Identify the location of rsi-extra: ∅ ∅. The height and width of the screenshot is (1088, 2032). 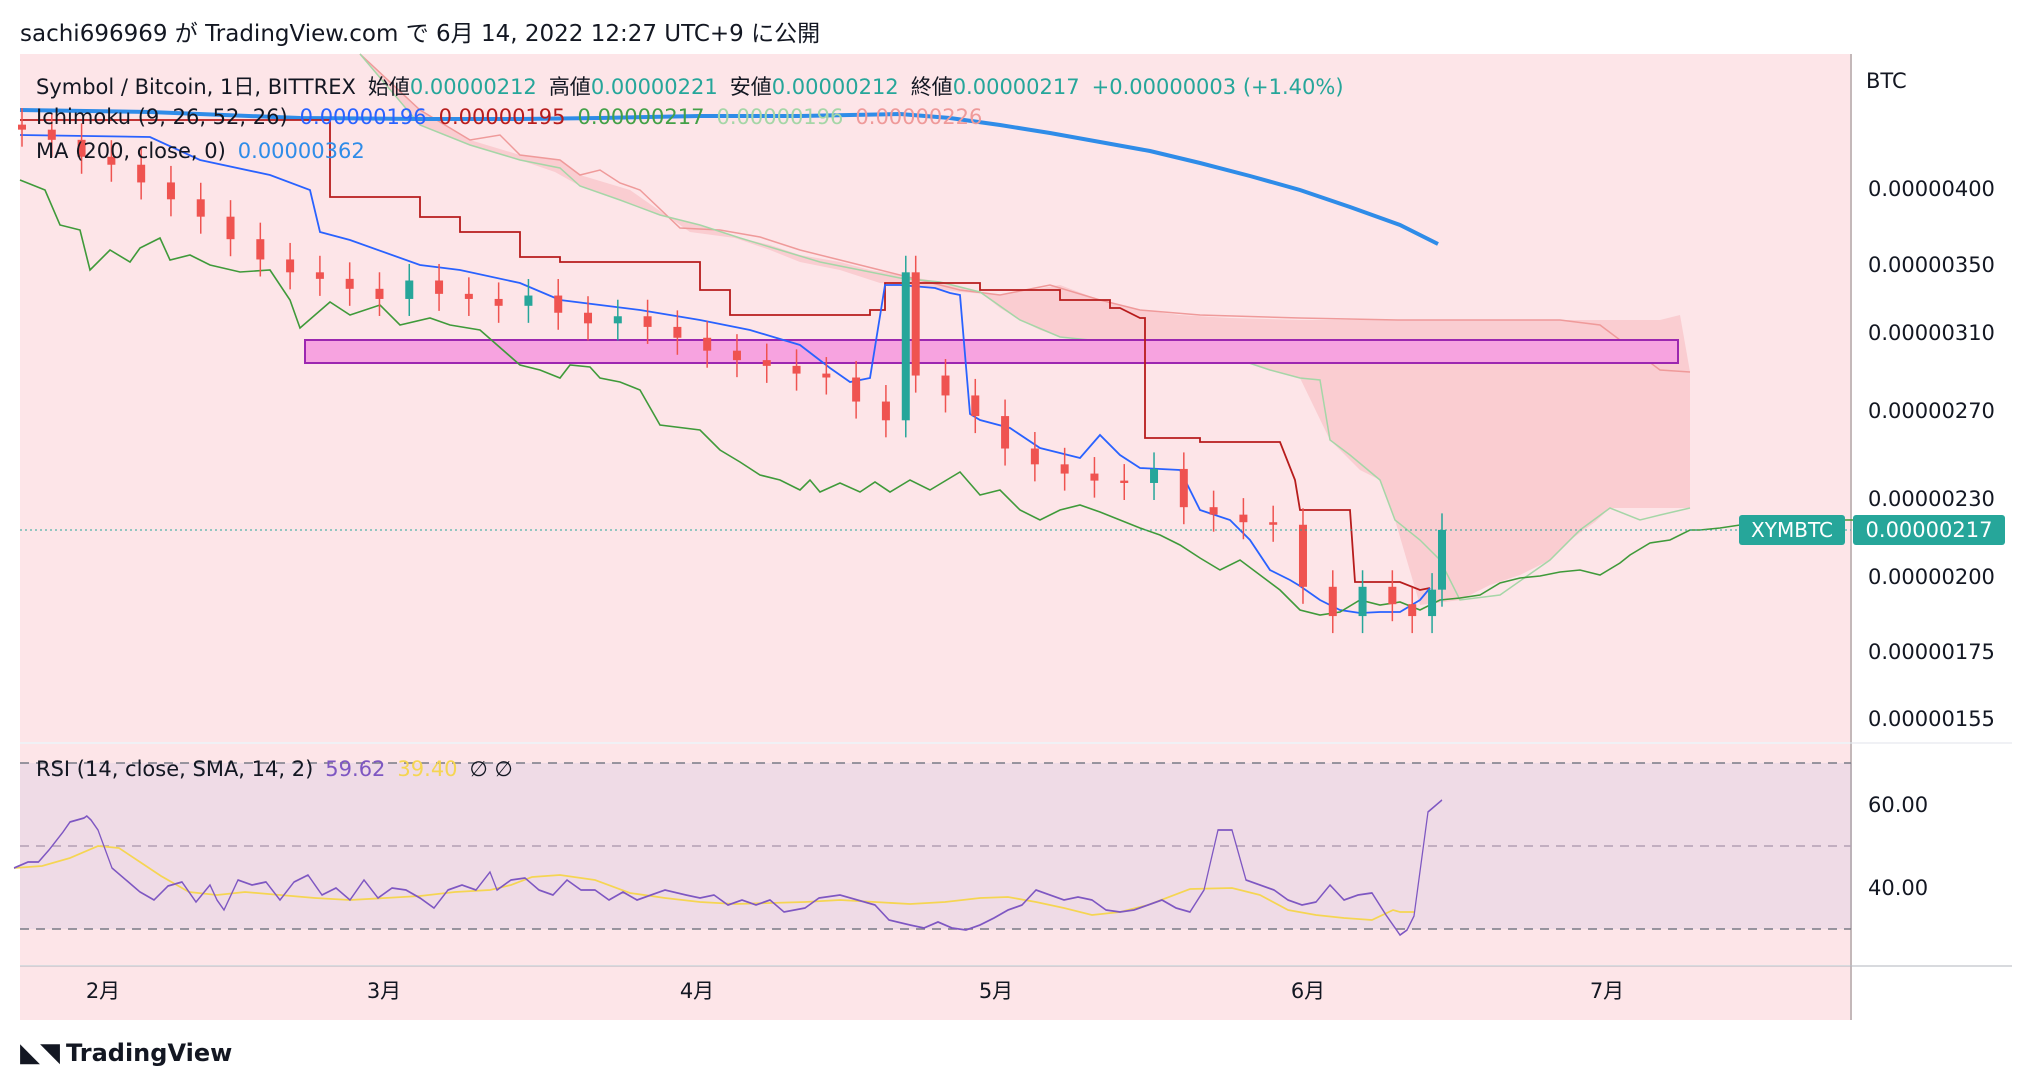
(491, 769).